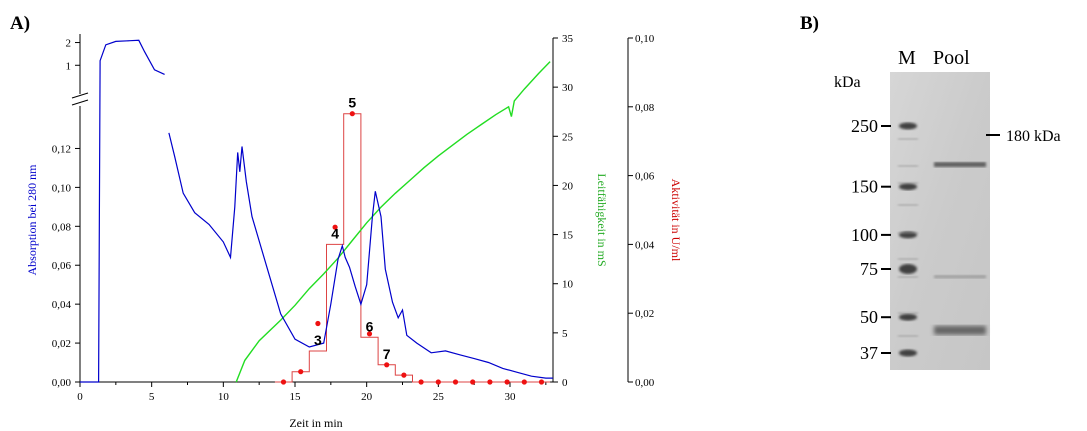 Image resolution: width=1087 pixels, height=431 pixels. I want to click on marker-ladder-label: 75, so click(869, 269).